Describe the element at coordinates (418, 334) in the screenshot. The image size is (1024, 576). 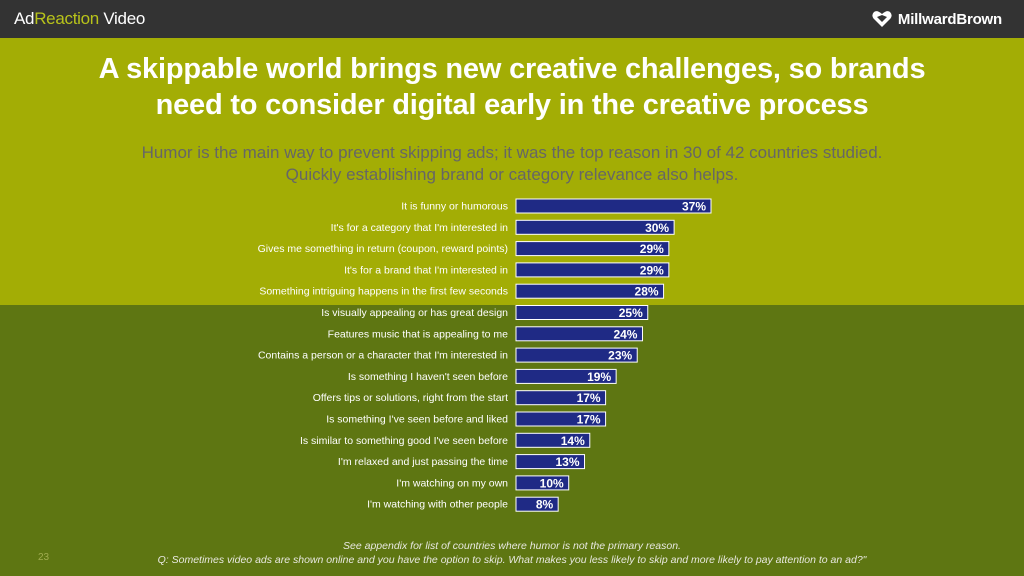
I see `category-label: Features music that is appealing to me` at that location.